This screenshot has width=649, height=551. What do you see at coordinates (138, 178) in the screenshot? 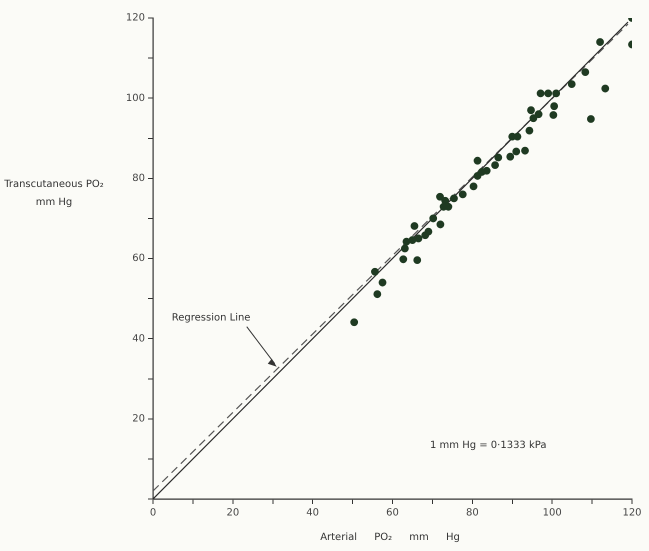
I see `y-tick-label: 80` at bounding box center [138, 178].